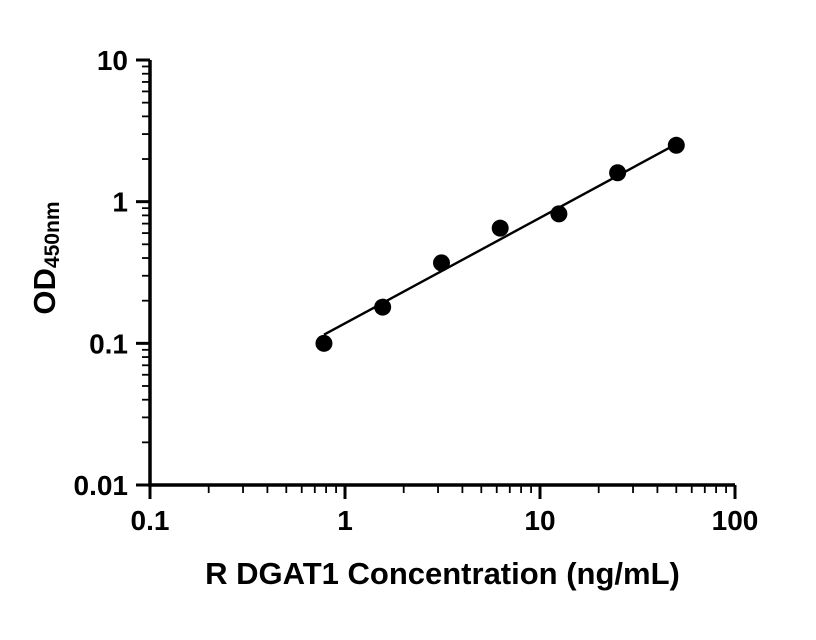 The image size is (816, 640). Describe the element at coordinates (52, 235) in the screenshot. I see `y-axis-title-sub: 450nm` at that location.